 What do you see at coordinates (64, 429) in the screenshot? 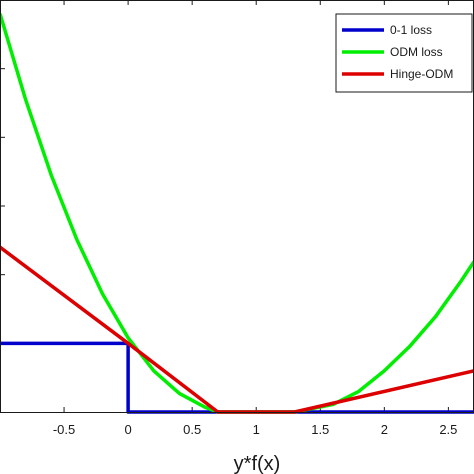
I see `x-tick-label: -0.5` at bounding box center [64, 429].